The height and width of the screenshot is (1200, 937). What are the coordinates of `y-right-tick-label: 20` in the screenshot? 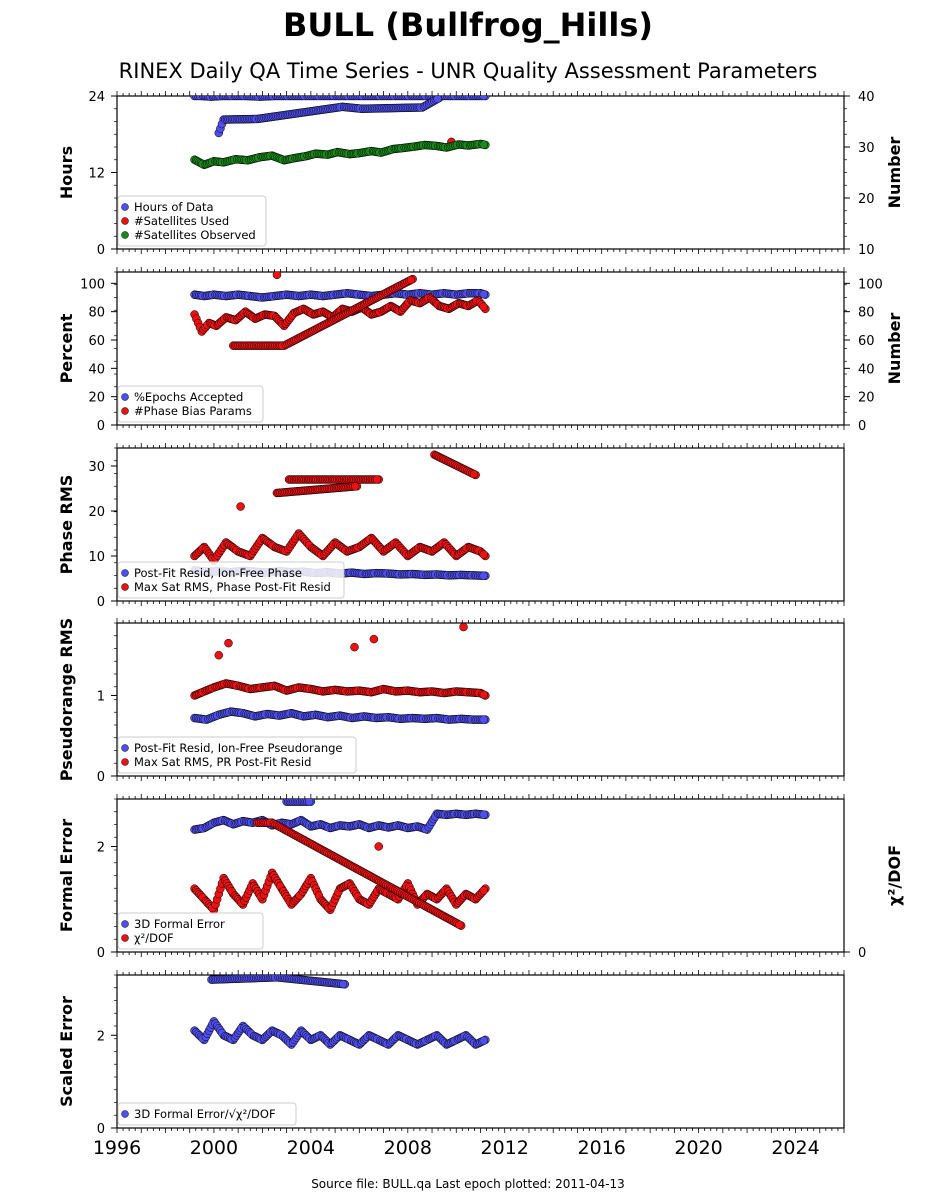 It's located at (866, 398).